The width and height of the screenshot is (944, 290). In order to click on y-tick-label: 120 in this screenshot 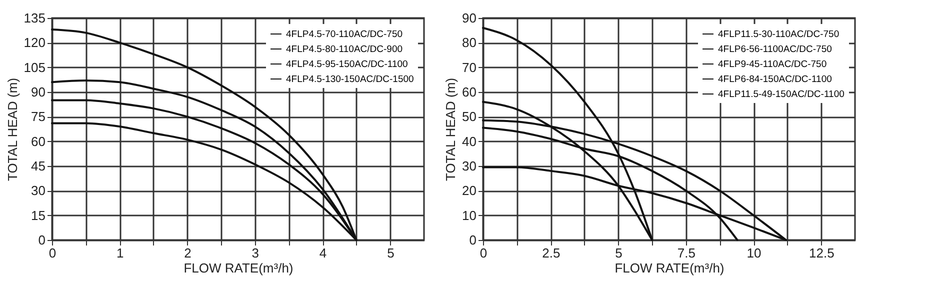, I will do `click(35, 42)`.